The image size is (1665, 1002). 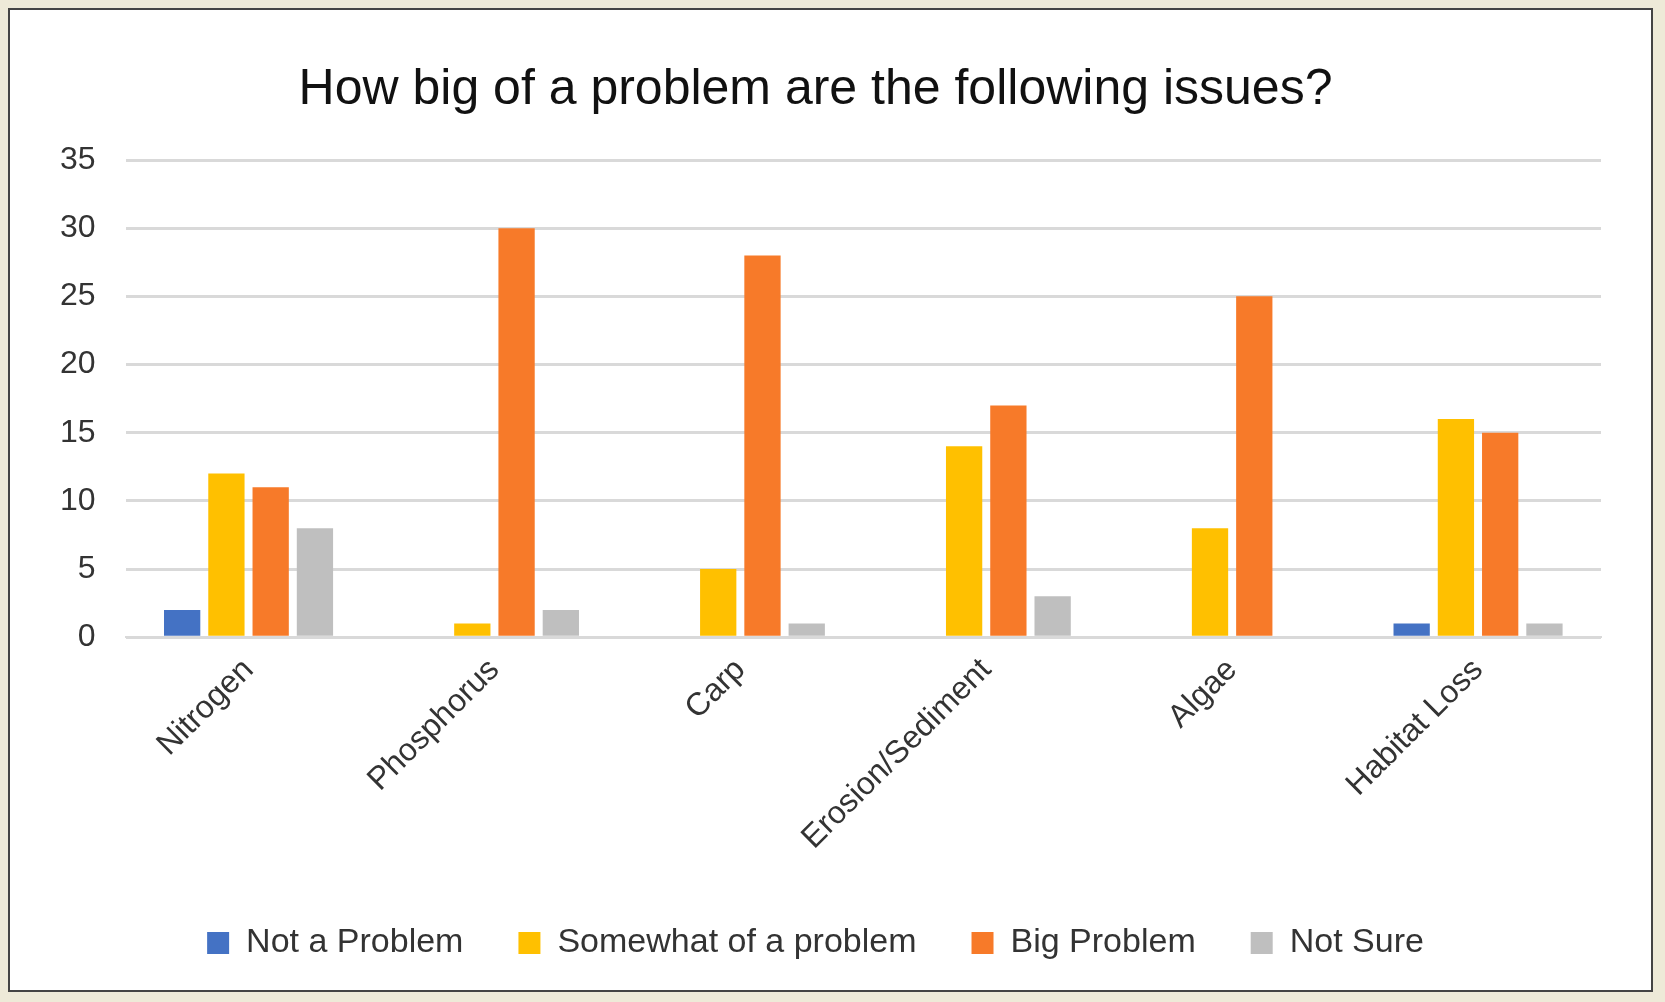 What do you see at coordinates (1356, 940) in the screenshot?
I see `legend-label: Not Sure` at bounding box center [1356, 940].